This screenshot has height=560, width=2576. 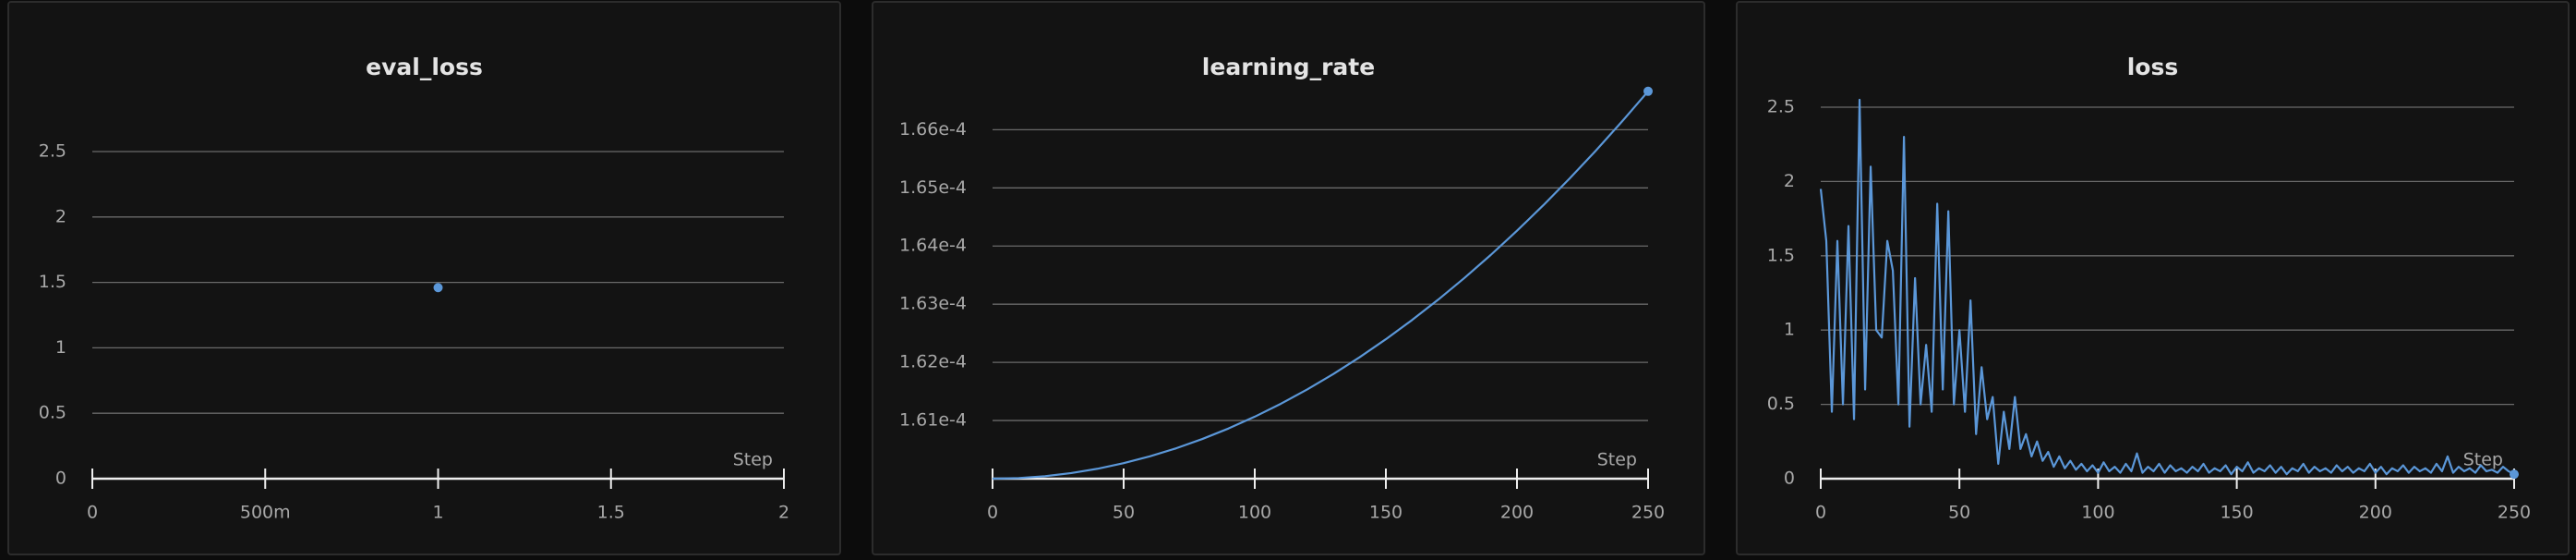 What do you see at coordinates (424, 67) in the screenshot?
I see `chart-title: eval_loss` at bounding box center [424, 67].